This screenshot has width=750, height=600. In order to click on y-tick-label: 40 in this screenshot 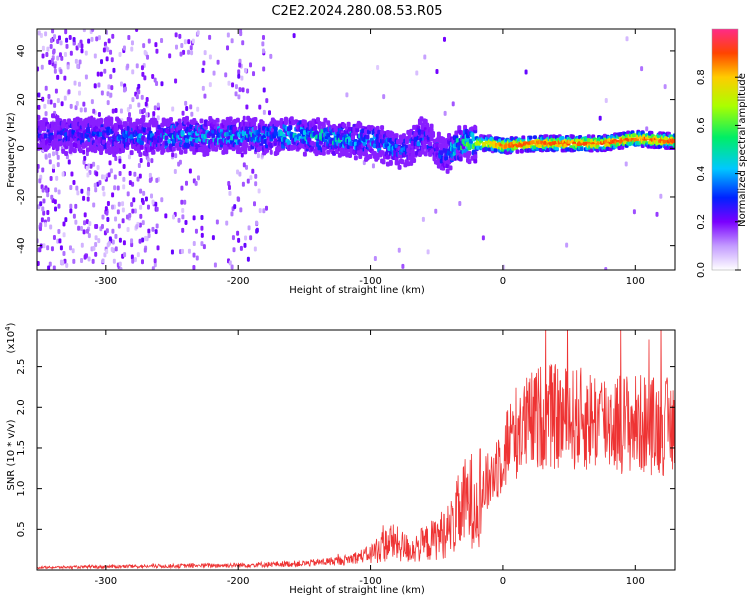, I will do `click(21, 51)`.